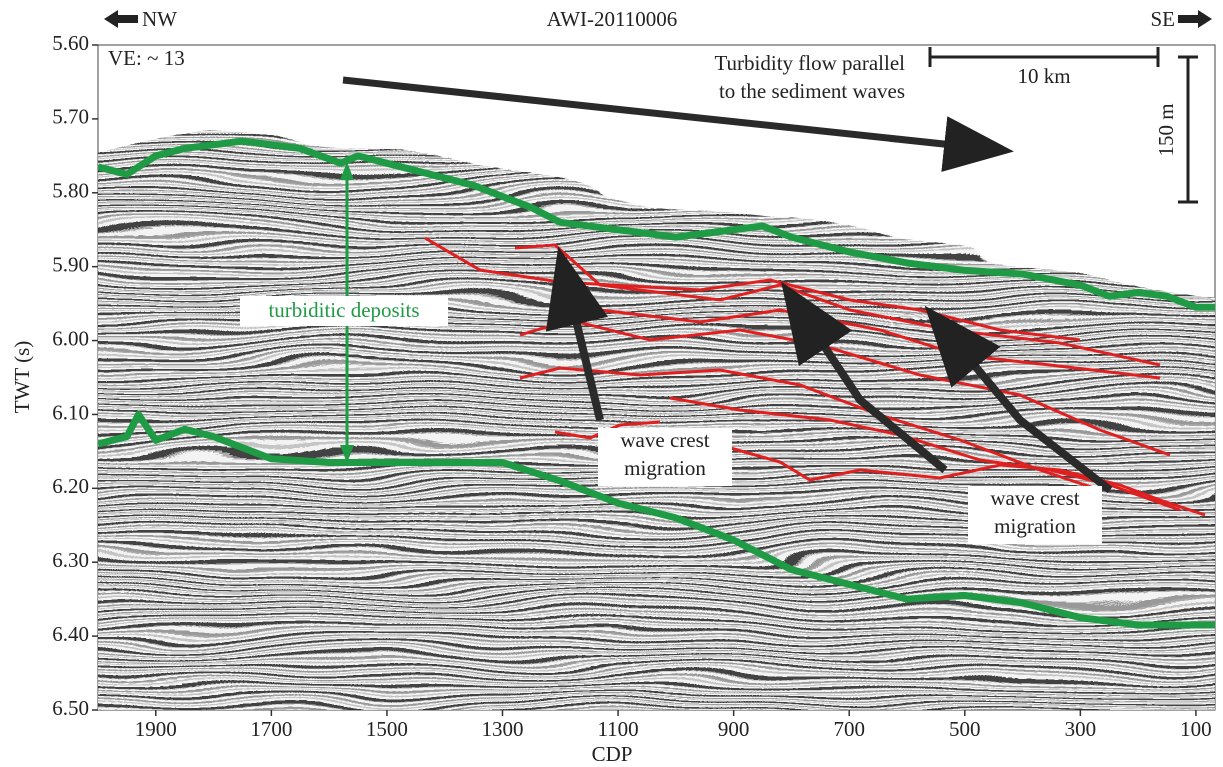  What do you see at coordinates (70, 634) in the screenshot?
I see `y-tick-label: 6.40` at bounding box center [70, 634].